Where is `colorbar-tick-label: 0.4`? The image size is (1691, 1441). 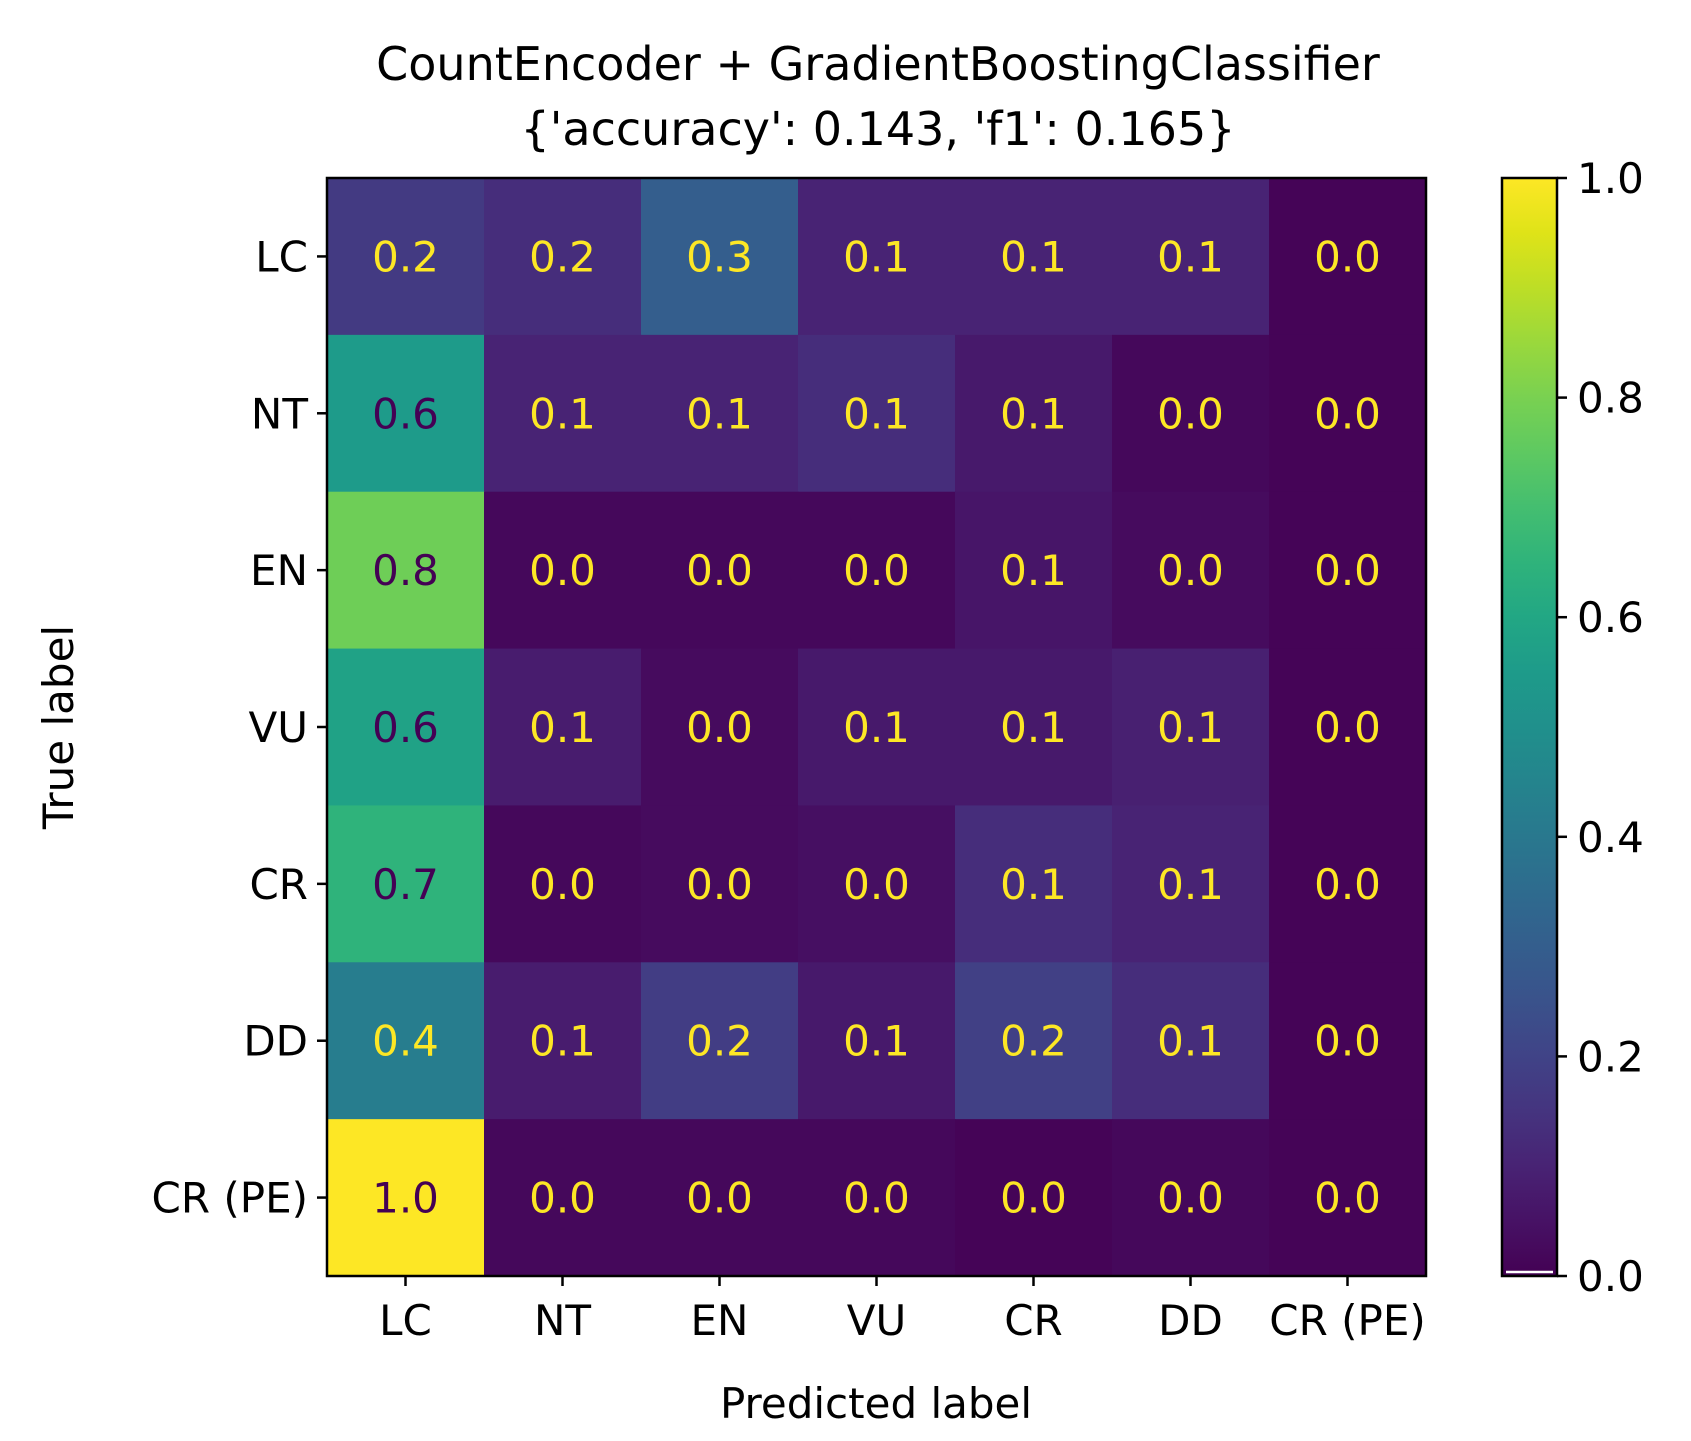 colorbar-tick-label: 0.4 is located at coordinates (1610, 837).